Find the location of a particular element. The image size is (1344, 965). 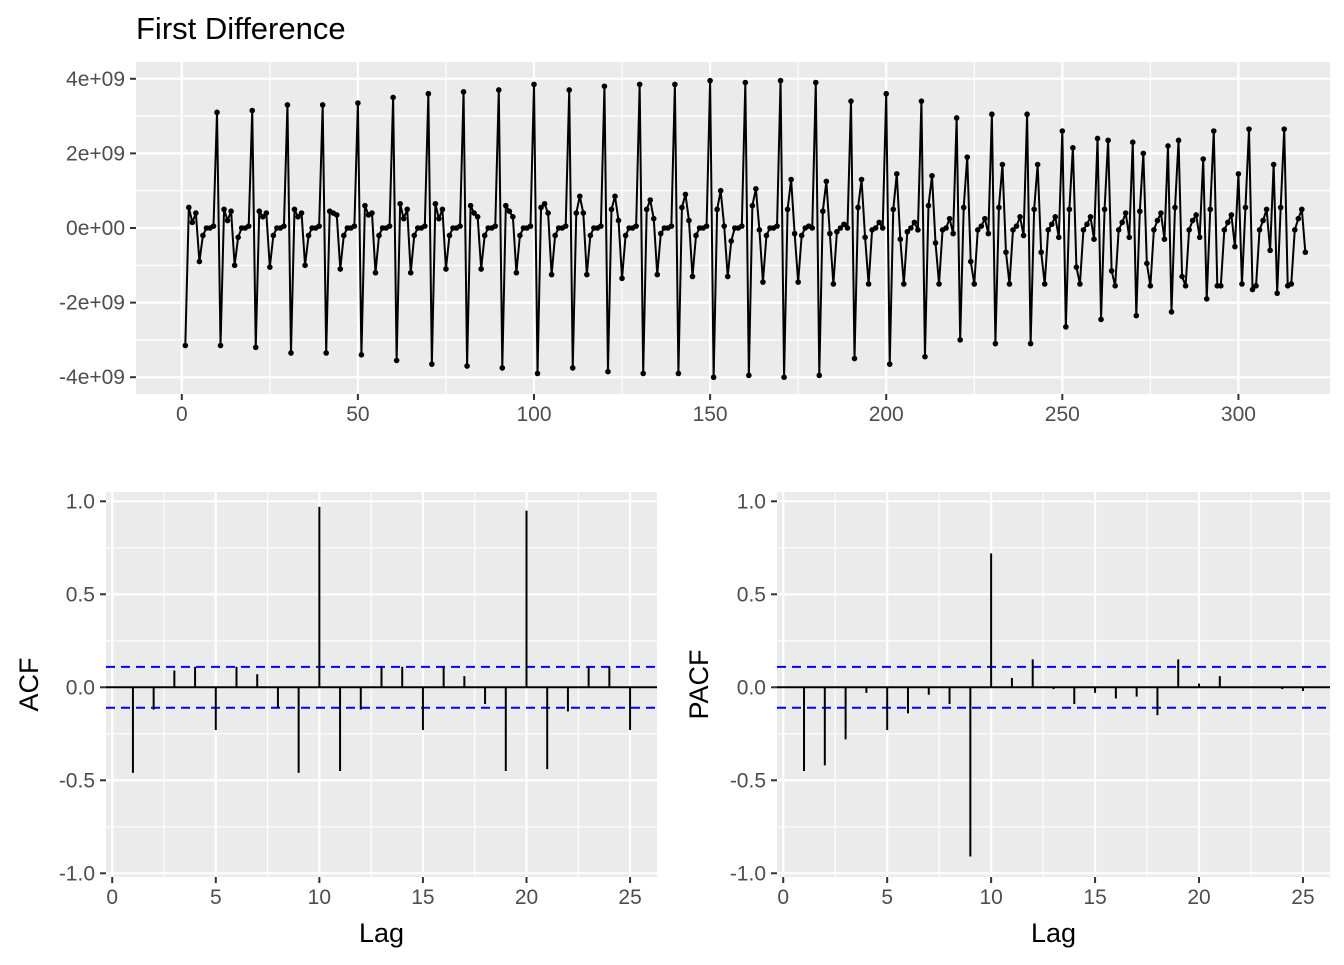

x-tick-label: 5 is located at coordinates (887, 897).